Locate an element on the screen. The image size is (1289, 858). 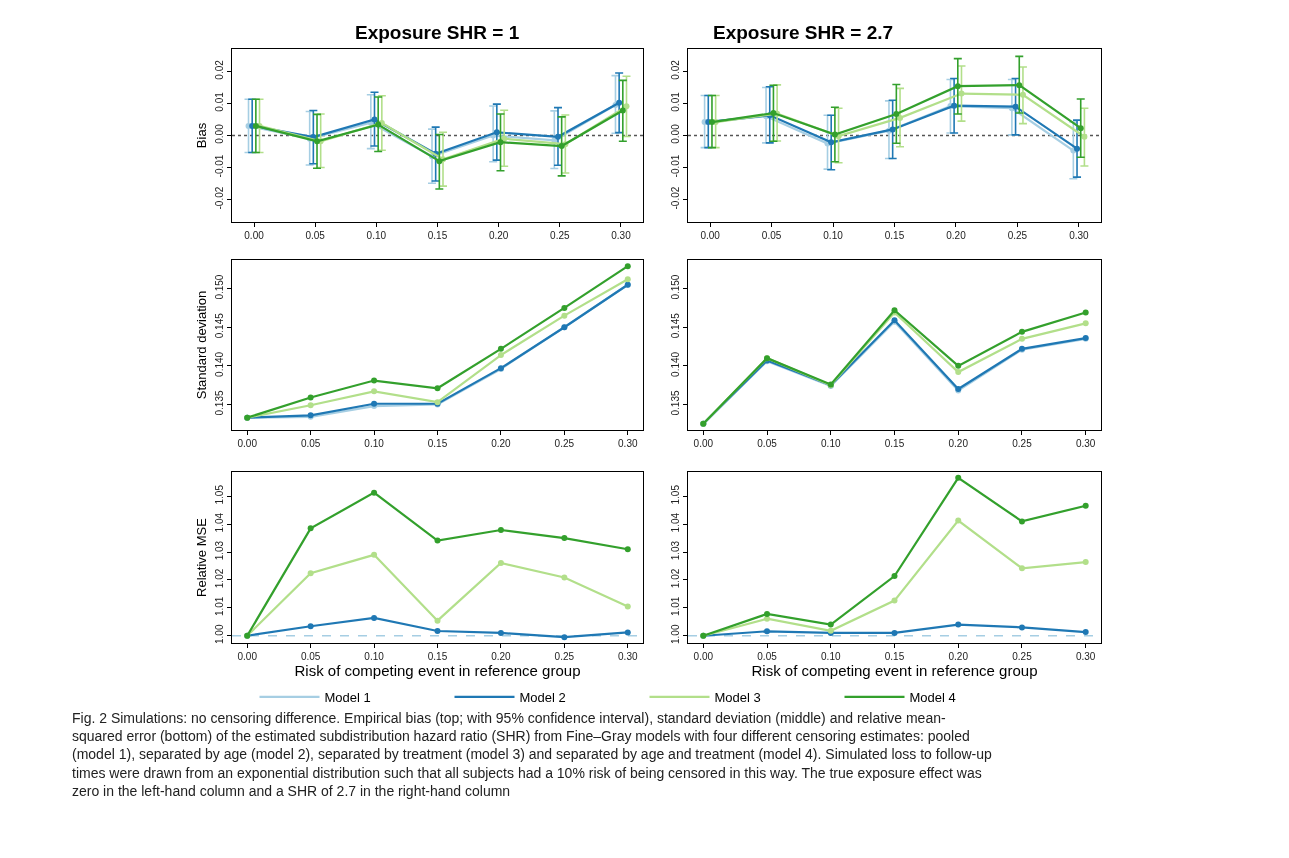
chart-title: Exposure SHR = 1 is located at coordinates (437, 32).